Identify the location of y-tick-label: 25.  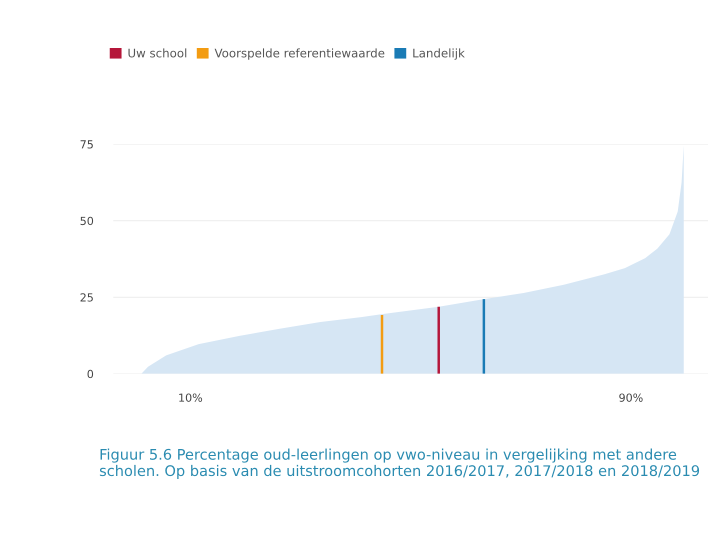
(86, 297).